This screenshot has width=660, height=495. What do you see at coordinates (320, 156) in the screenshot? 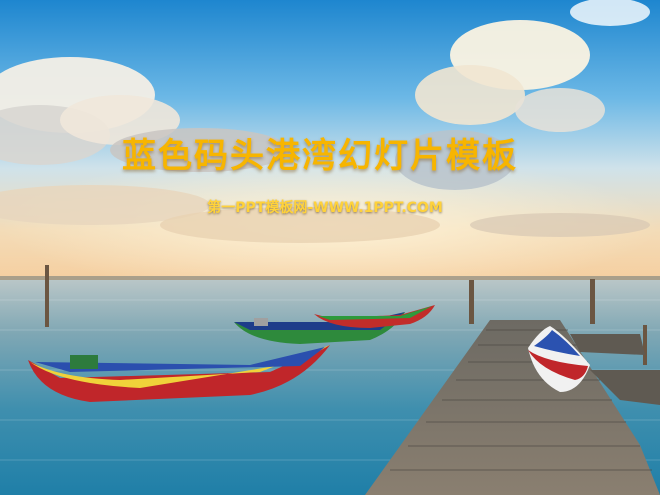
I see `slide-title: 蓝色码头港湾幻灯片模板` at bounding box center [320, 156].